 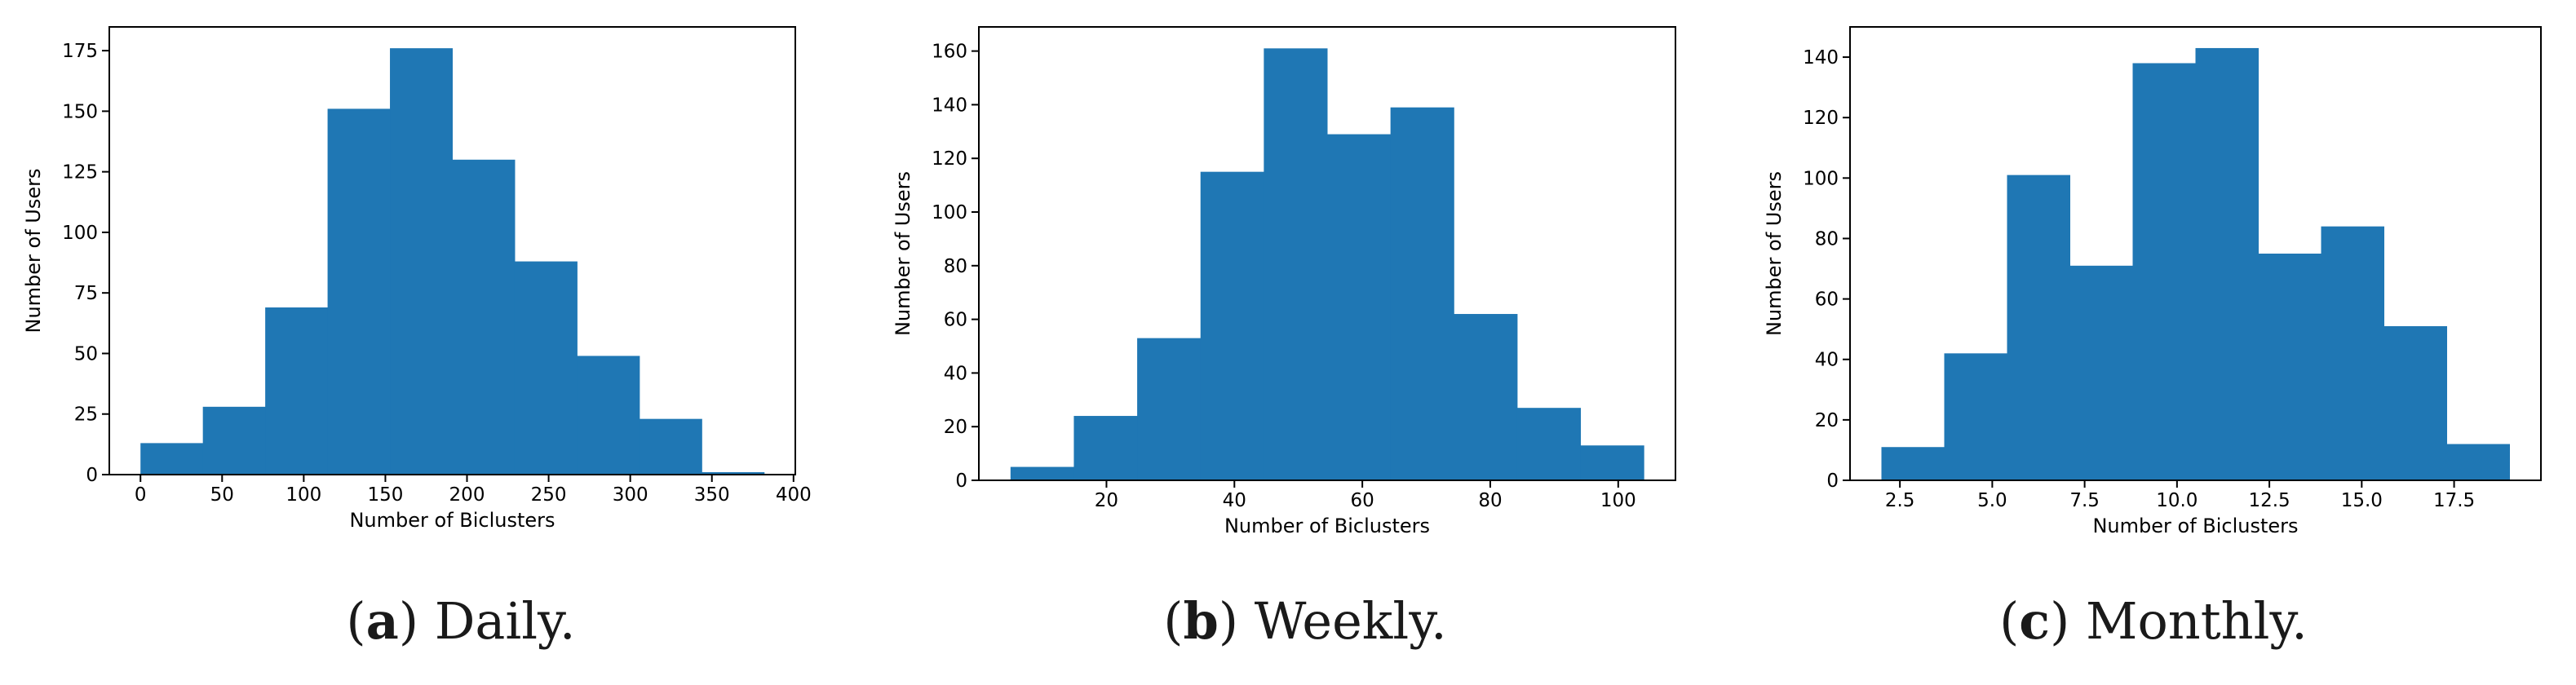 What do you see at coordinates (385, 495) in the screenshot?
I see `x-tick-label: 150` at bounding box center [385, 495].